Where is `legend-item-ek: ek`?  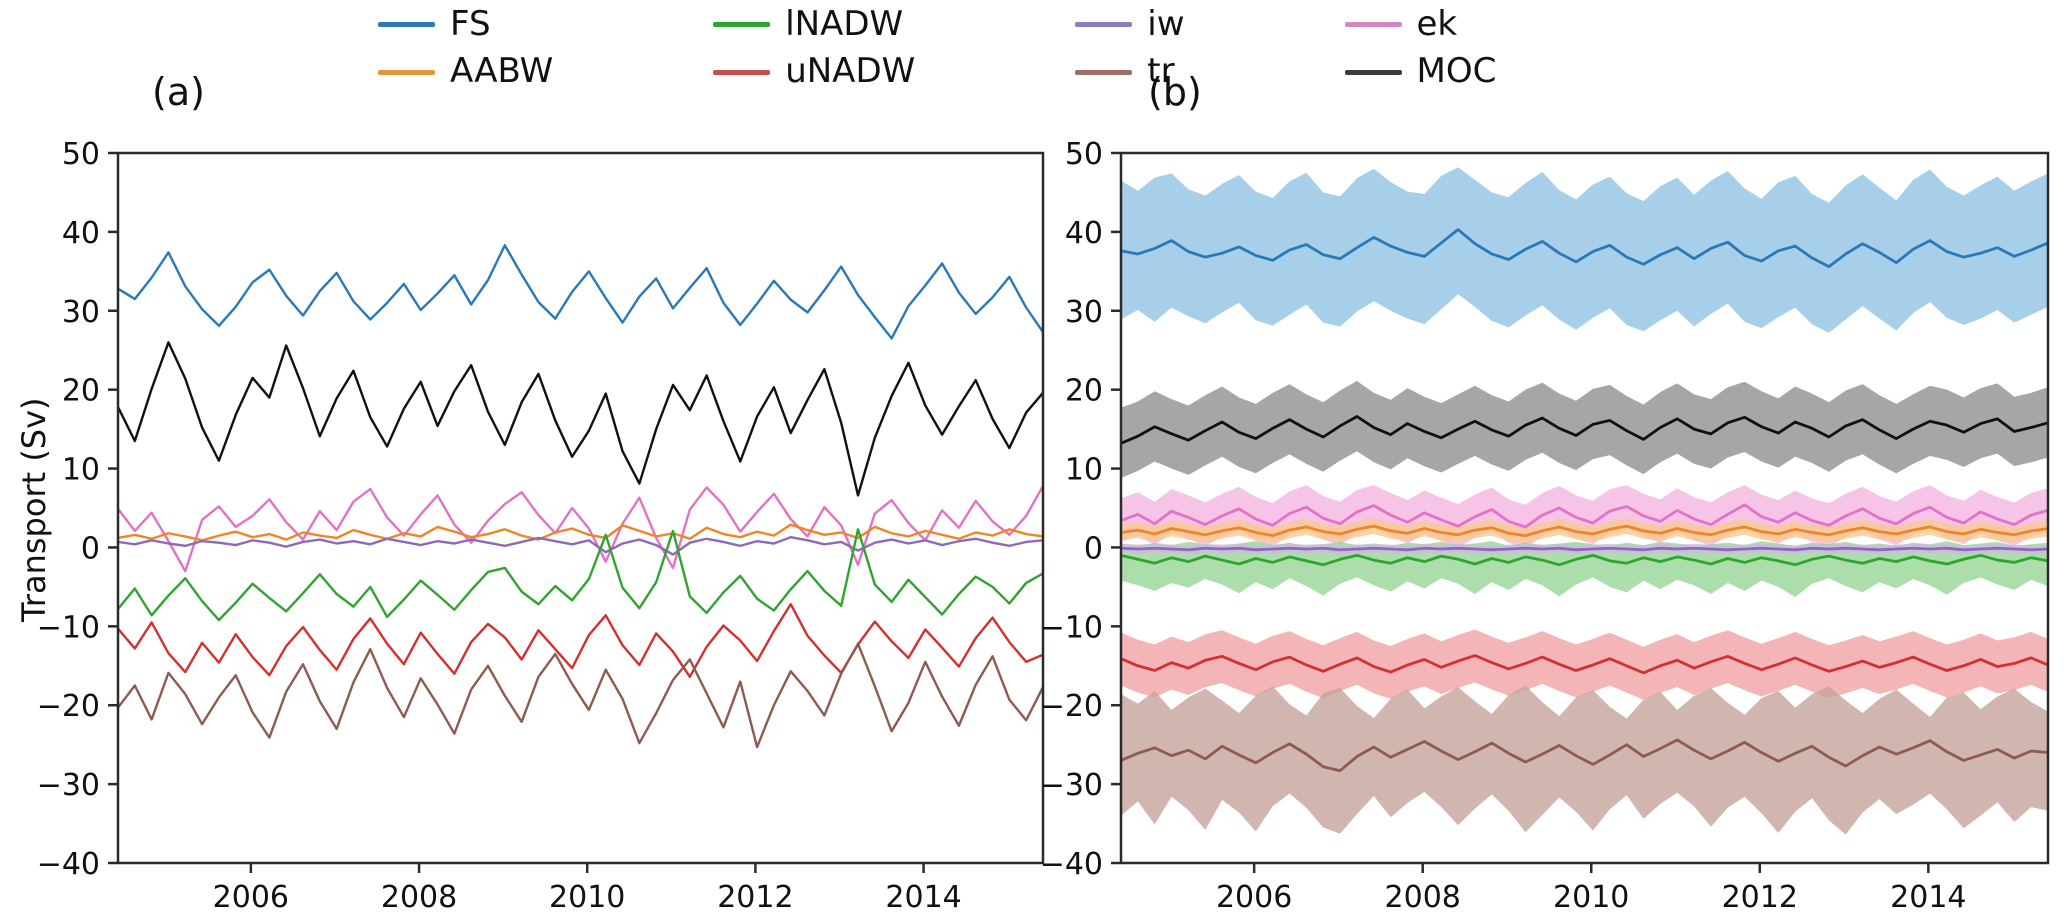
legend-item-ek: ek is located at coordinates (1420, 24).